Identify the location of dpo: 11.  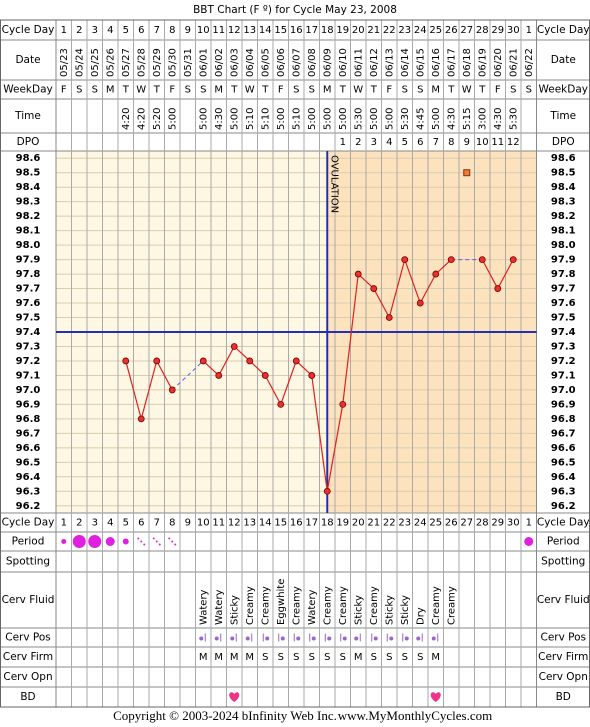
(497, 142).